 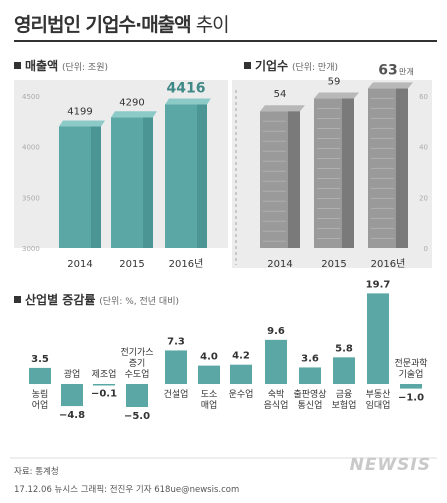 What do you see at coordinates (36, 472) in the screenshot?
I see `source-text: 자료: 통계청` at bounding box center [36, 472].